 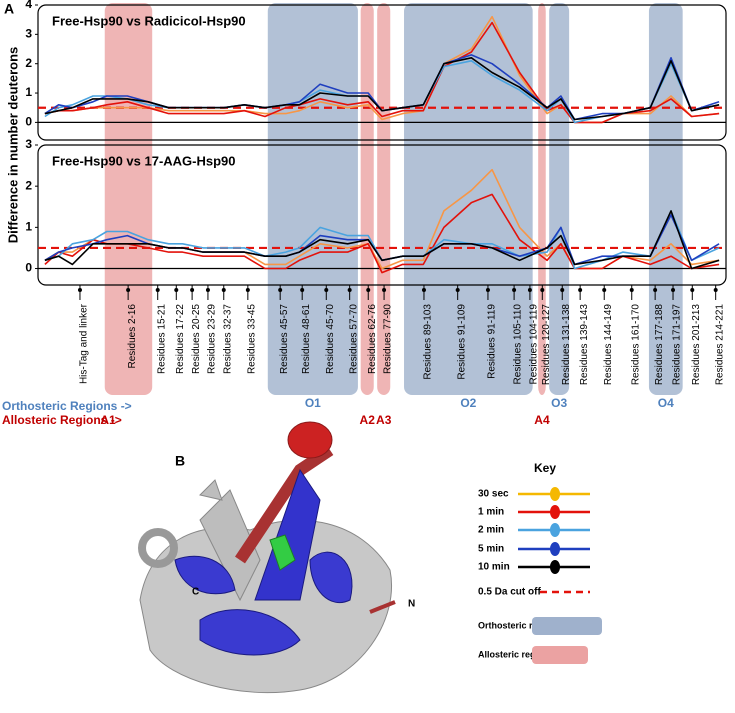 What do you see at coordinates (677, 345) in the screenshot?
I see `x-tick-label: Residues 171-197` at bounding box center [677, 345].